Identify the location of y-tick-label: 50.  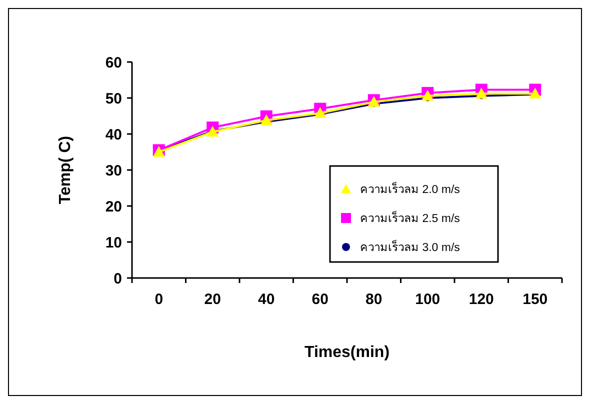
(113, 99).